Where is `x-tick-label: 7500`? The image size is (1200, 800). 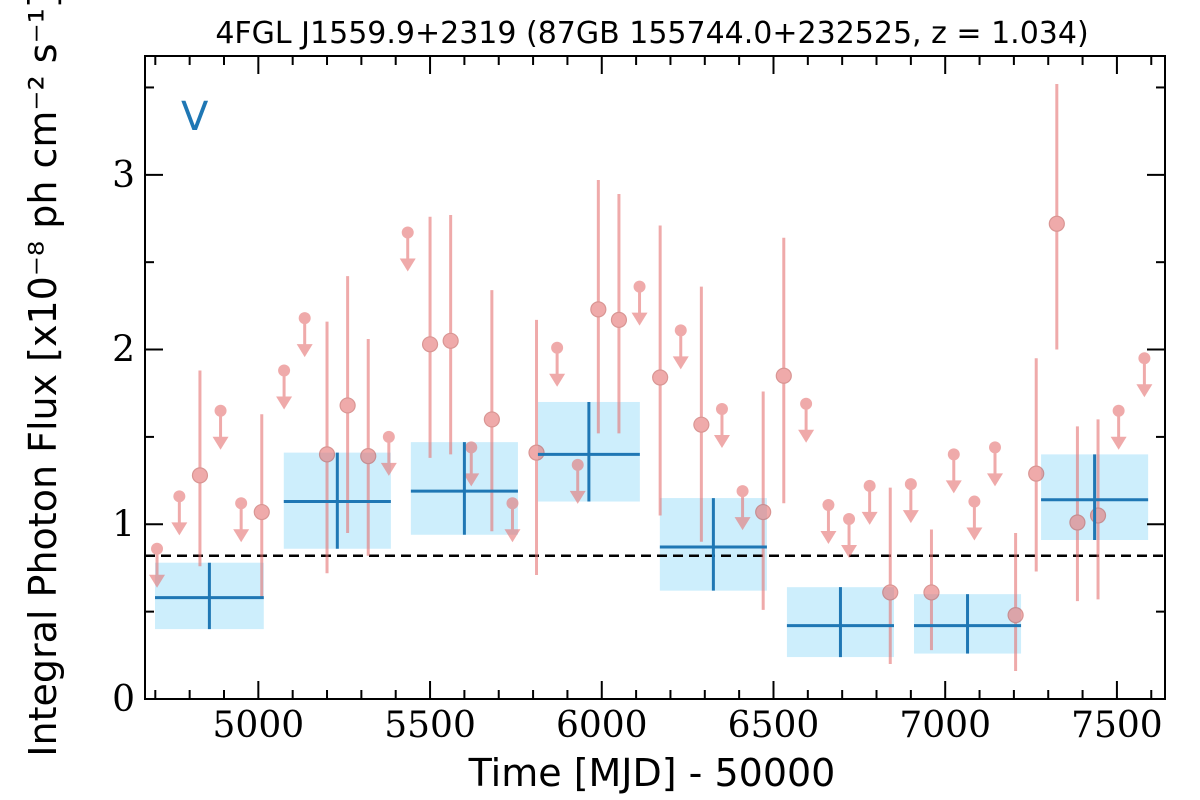 x-tick-label: 7500 is located at coordinates (1117, 725).